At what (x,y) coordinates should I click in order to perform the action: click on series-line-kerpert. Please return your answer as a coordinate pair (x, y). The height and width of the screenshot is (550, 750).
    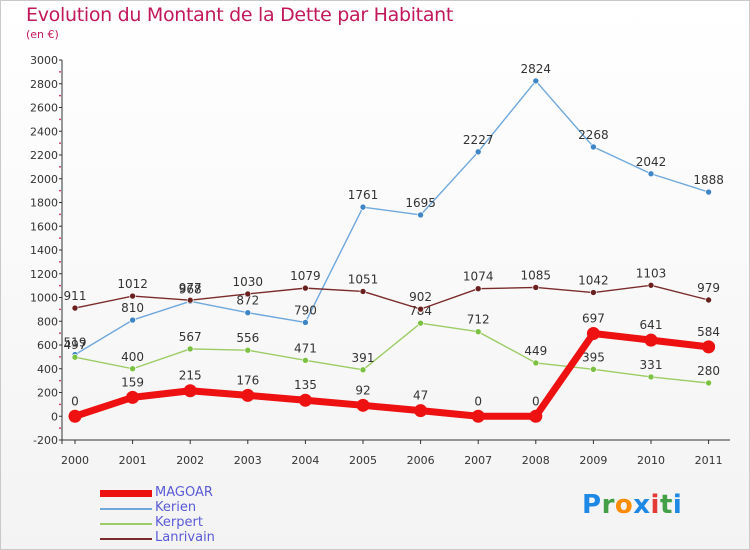
    Looking at the image, I should click on (391, 353).